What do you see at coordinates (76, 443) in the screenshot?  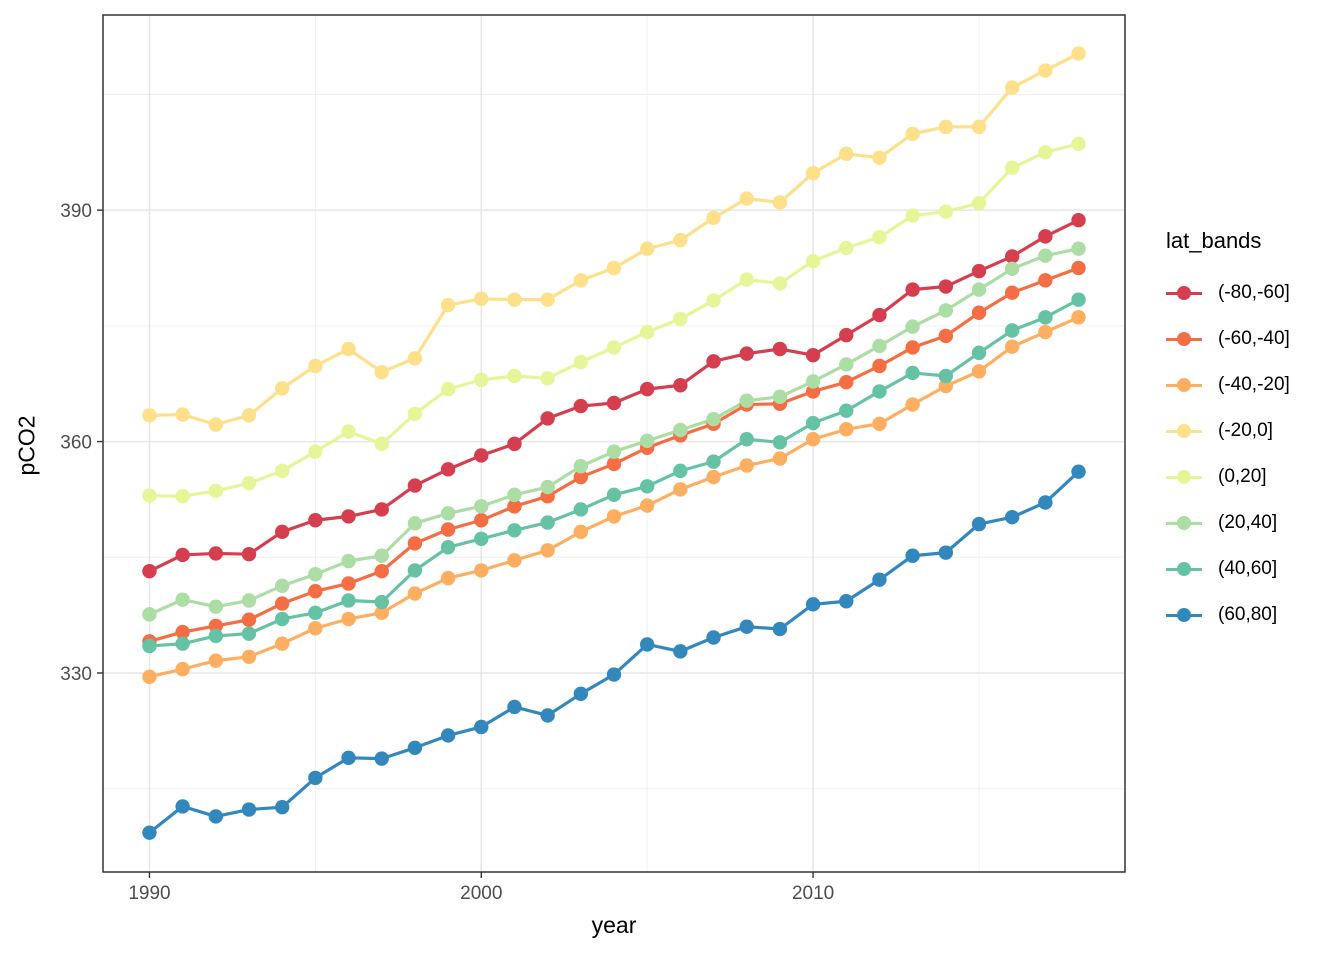 I see `svg-text: 360` at bounding box center [76, 443].